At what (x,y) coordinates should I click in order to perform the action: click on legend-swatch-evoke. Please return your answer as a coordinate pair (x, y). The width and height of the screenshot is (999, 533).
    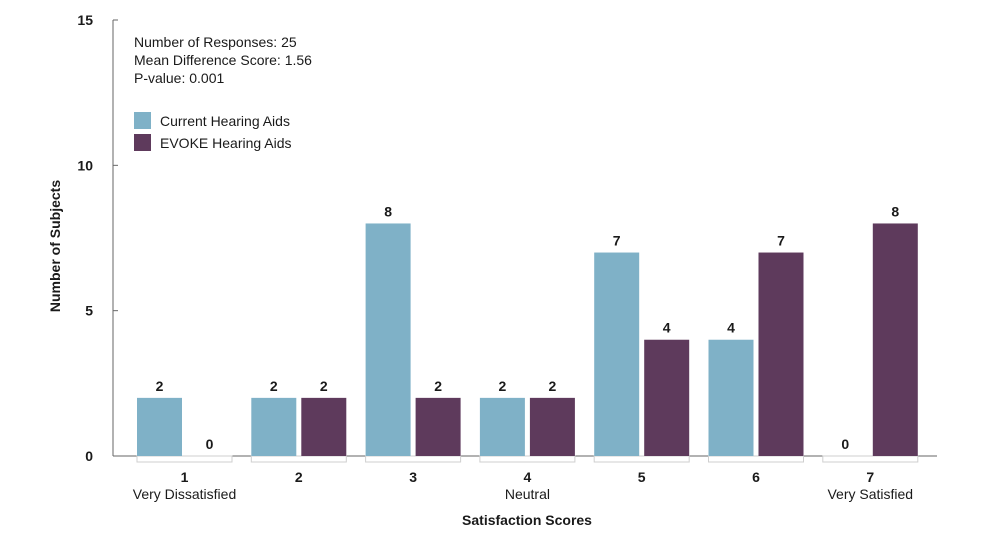
    Looking at the image, I should click on (142, 142).